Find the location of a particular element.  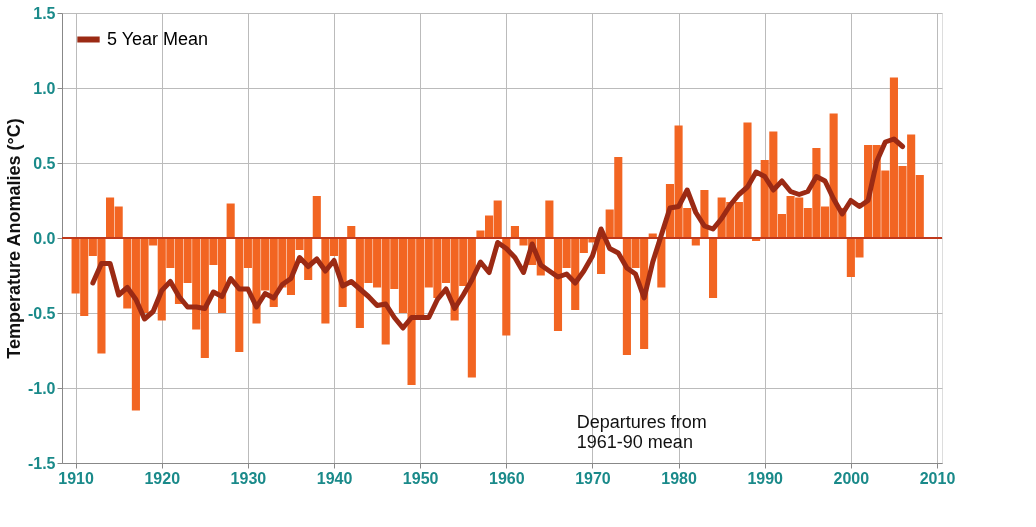

y-tick-label: 0.0 is located at coordinates (44, 238).